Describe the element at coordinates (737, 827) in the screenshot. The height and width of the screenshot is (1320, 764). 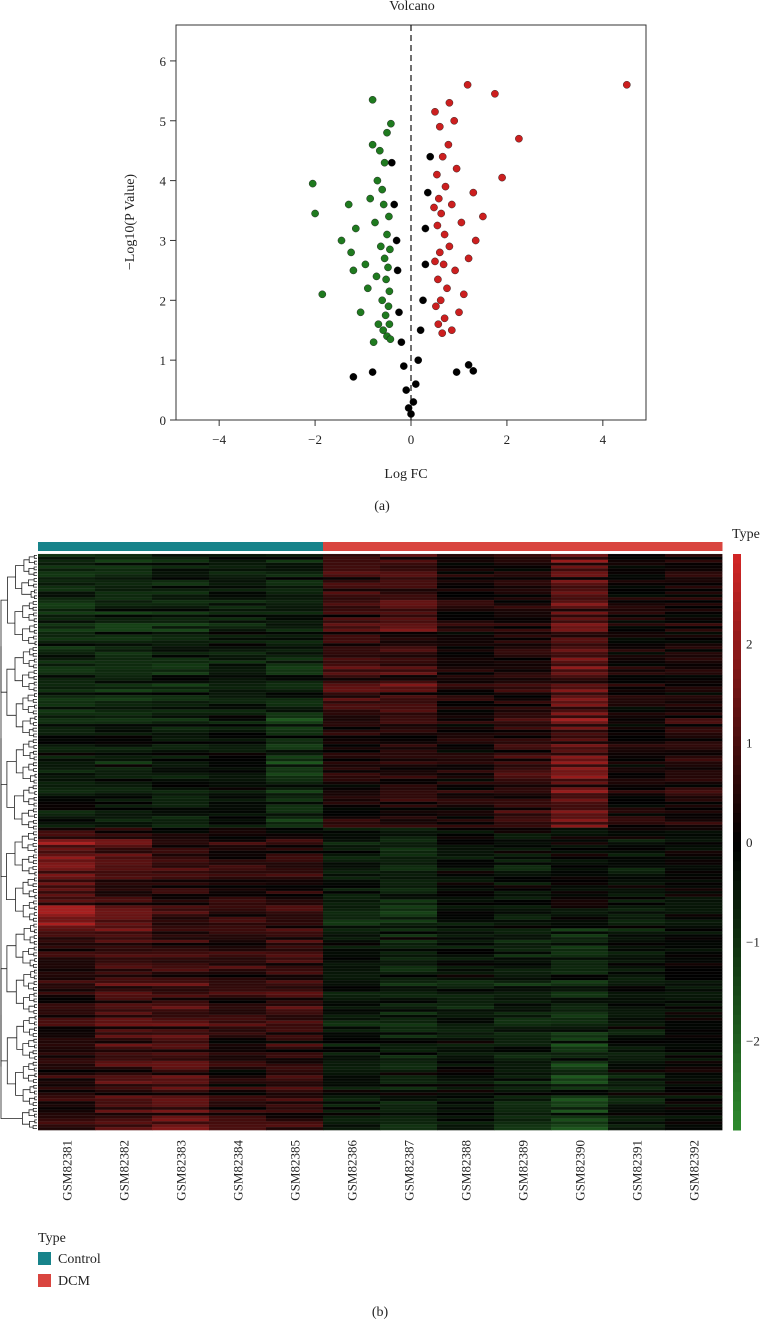
I see `colorbar-step` at that location.